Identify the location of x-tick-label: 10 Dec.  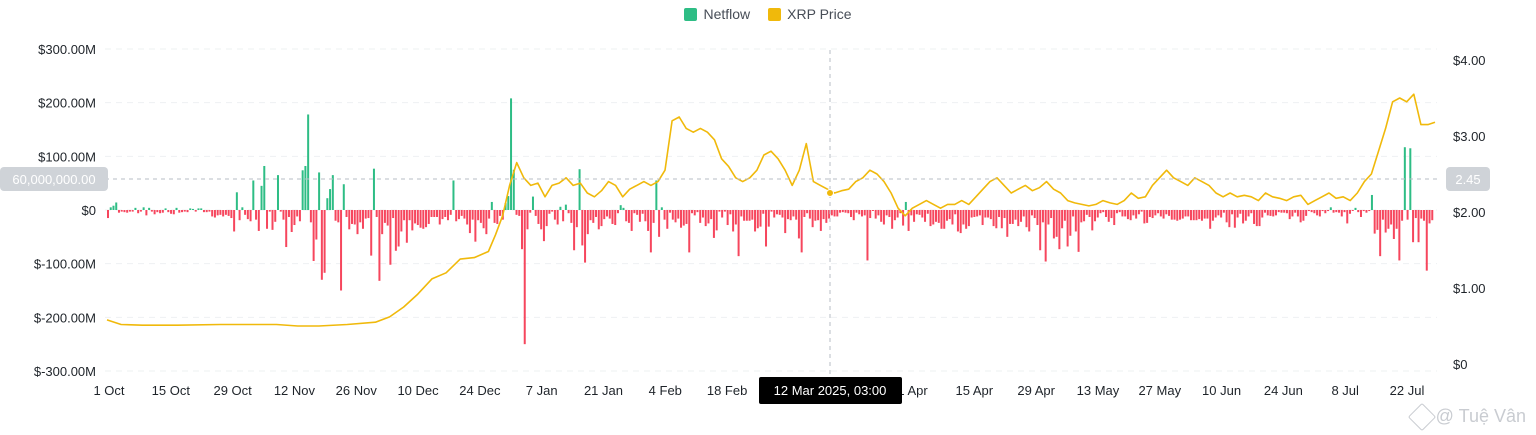
(418, 390).